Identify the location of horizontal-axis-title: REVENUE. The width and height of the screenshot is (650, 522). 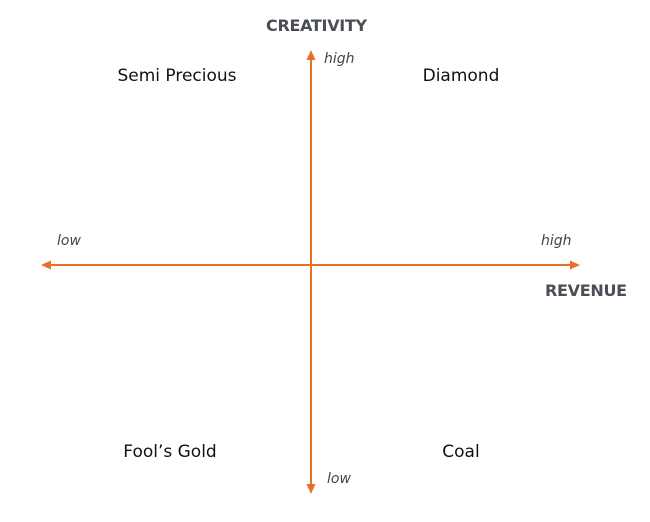
(586, 290).